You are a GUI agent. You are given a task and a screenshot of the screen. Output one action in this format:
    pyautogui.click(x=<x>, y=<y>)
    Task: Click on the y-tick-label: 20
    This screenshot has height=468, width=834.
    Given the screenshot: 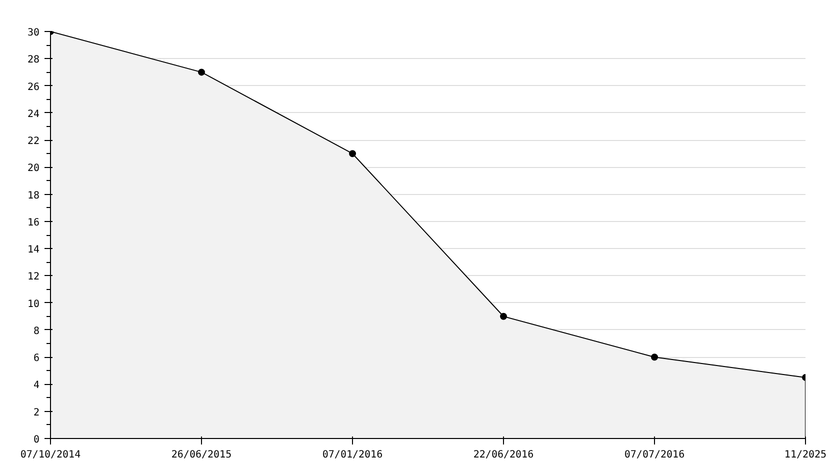 What is the action you would take?
    pyautogui.click(x=33, y=168)
    